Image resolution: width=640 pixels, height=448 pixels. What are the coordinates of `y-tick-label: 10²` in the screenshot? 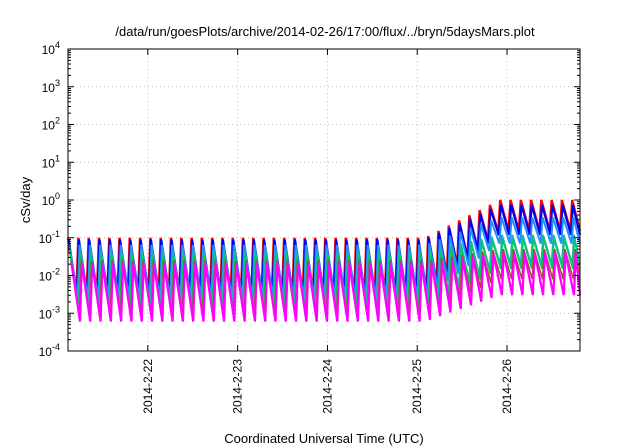 It's located at (51, 124).